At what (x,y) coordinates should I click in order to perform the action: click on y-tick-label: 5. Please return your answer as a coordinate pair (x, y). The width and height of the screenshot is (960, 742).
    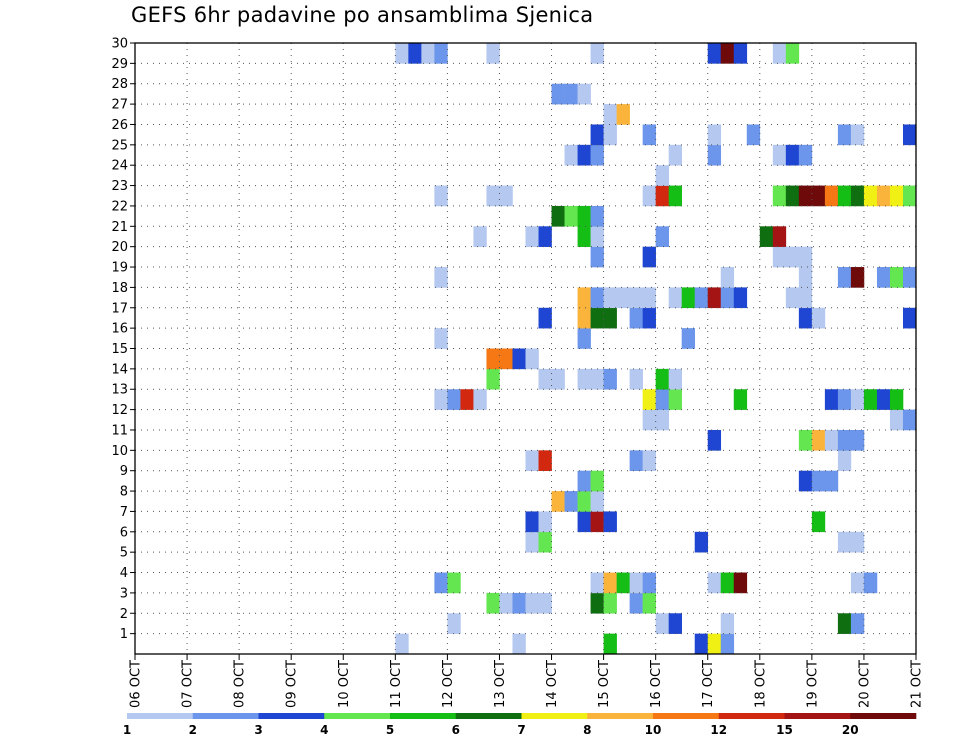
    Looking at the image, I should click on (124, 553).